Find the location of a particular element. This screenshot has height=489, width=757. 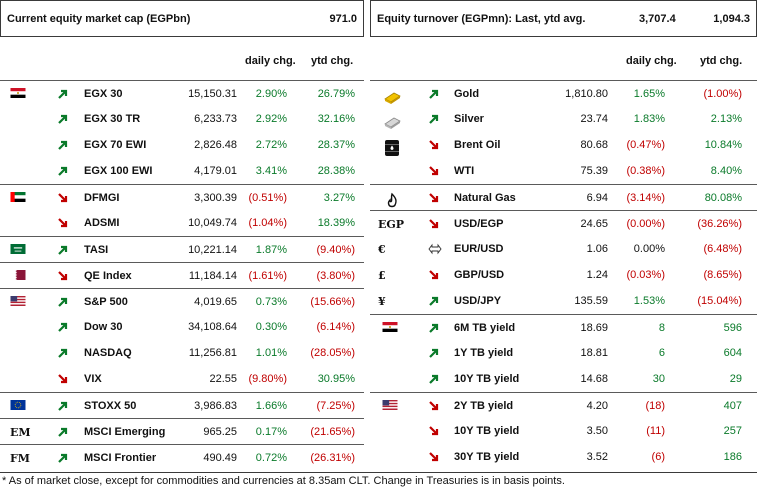

instrument-value: 1,810.80 is located at coordinates (586, 94).